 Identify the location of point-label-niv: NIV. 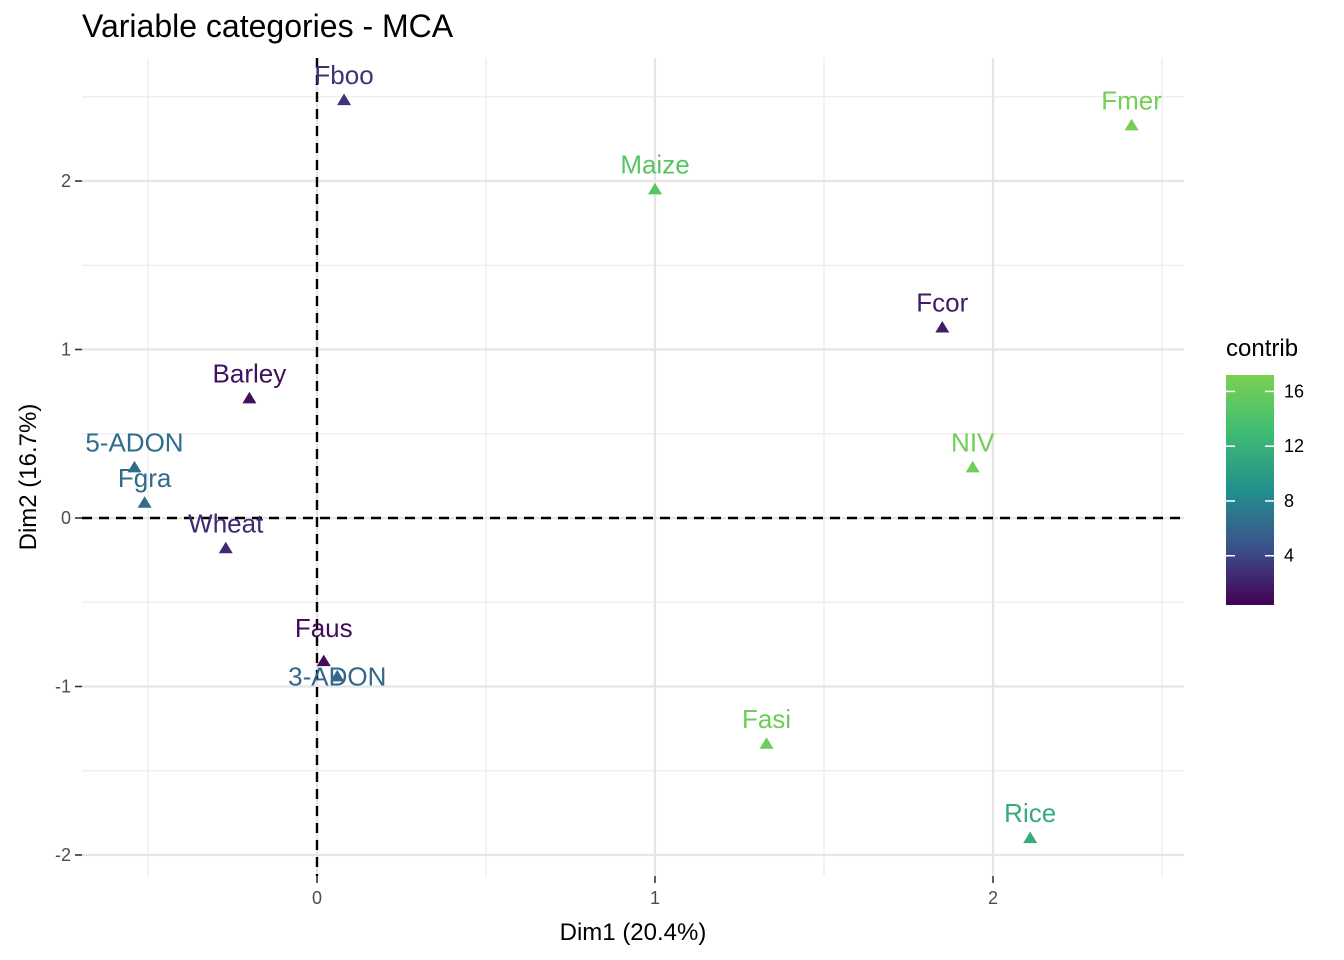
(973, 442).